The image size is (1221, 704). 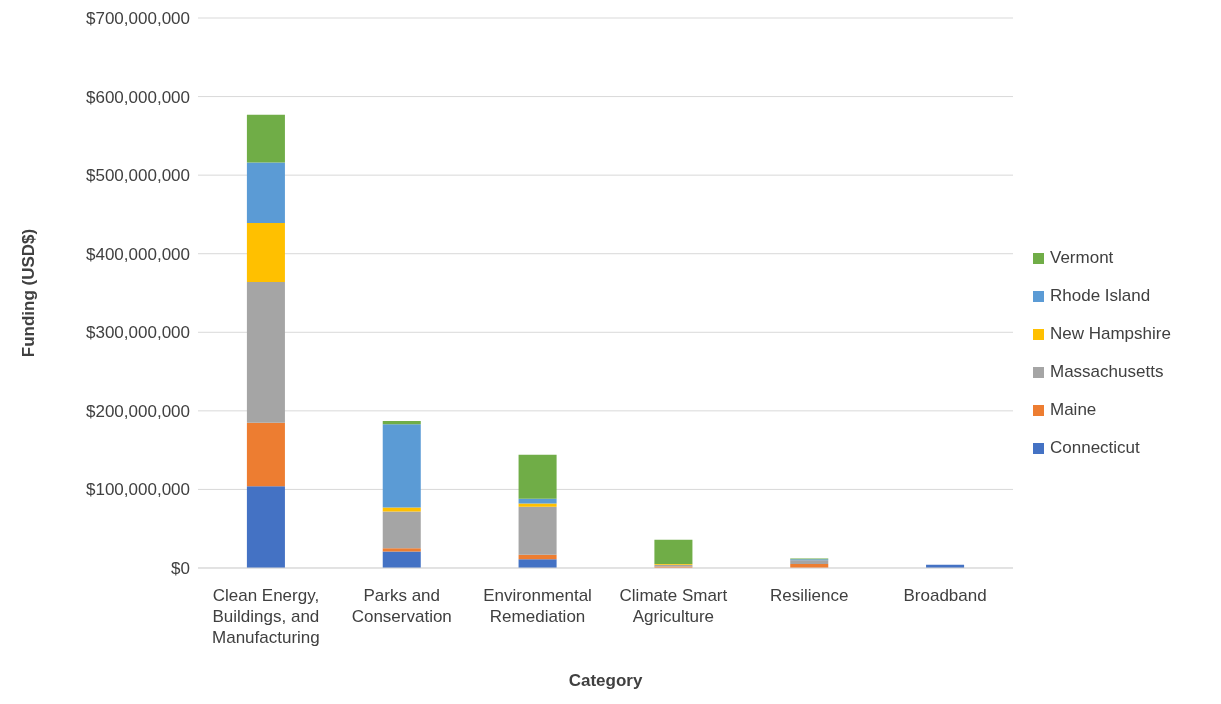 I want to click on y-tick-label: $100,000,000, so click(x=138, y=490).